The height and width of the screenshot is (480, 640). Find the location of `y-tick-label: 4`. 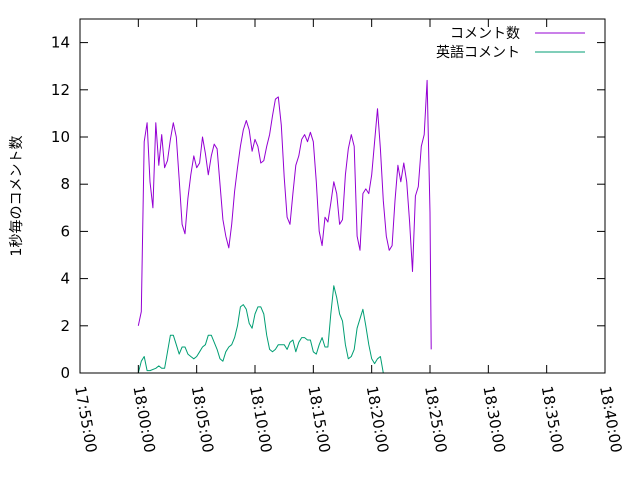

y-tick-label: 4 is located at coordinates (65, 279).